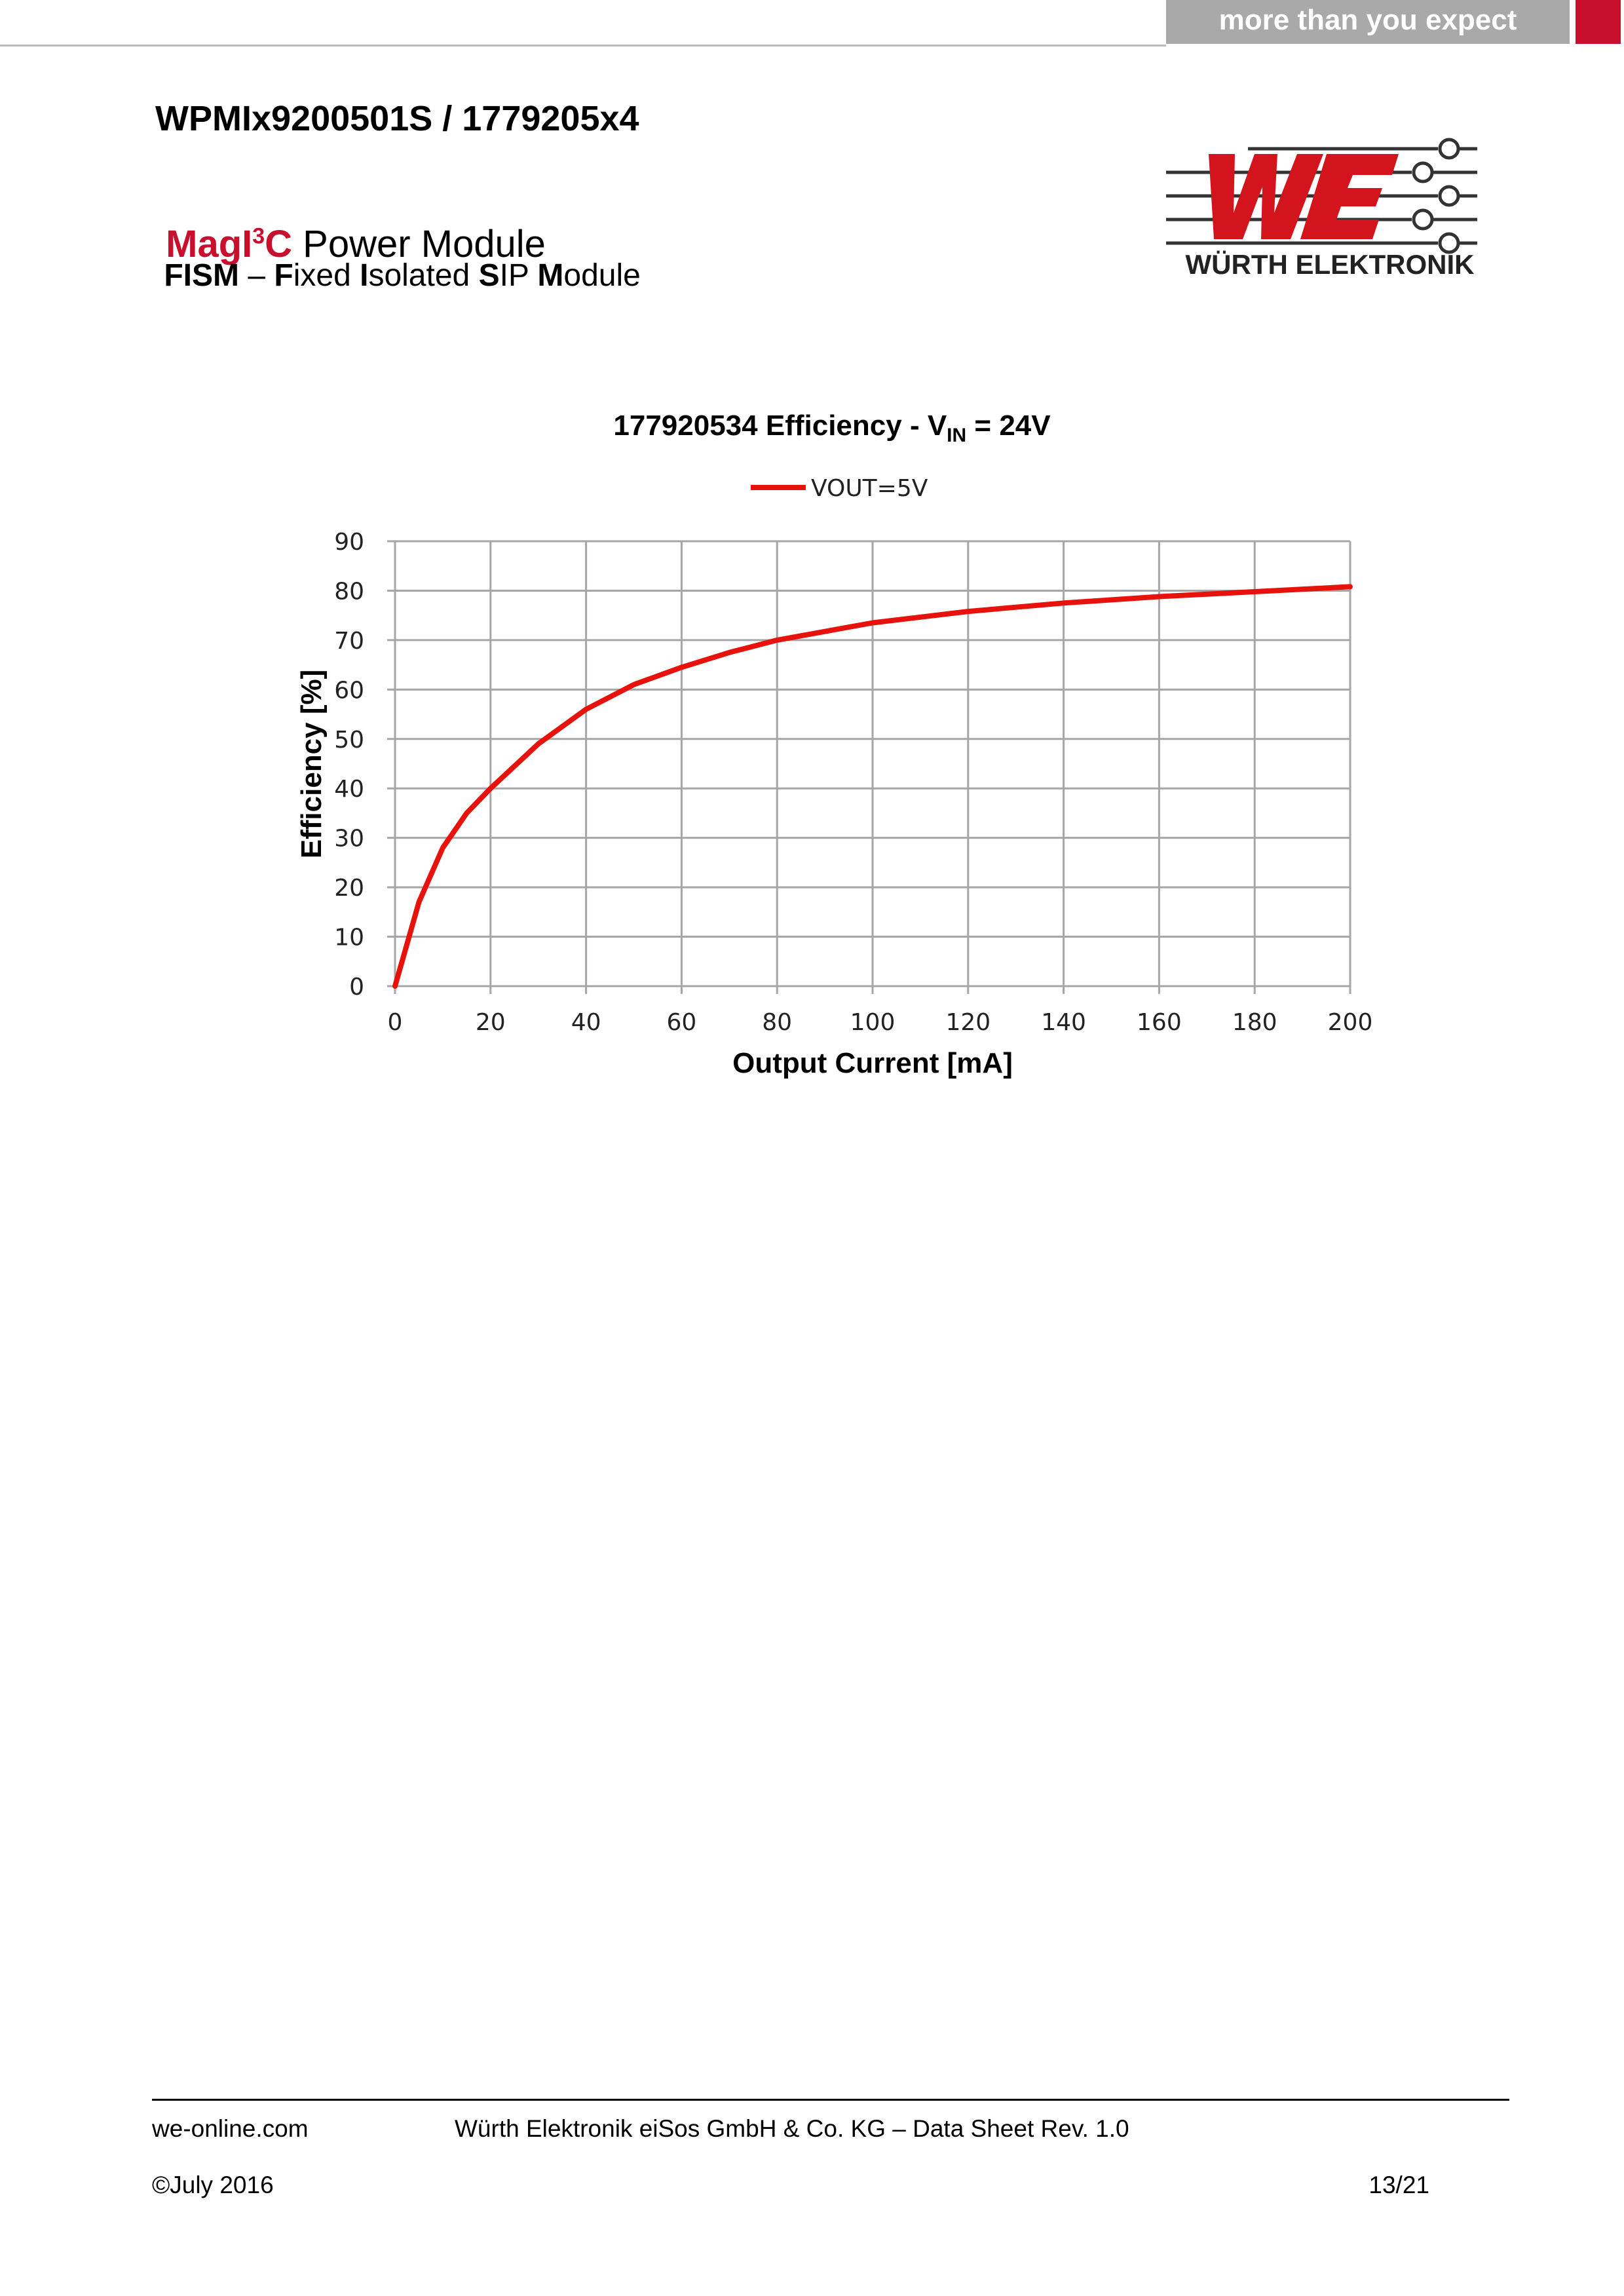 The width and height of the screenshot is (1624, 2296). What do you see at coordinates (213, 2185) in the screenshot?
I see `footer-date: ©July 2016` at bounding box center [213, 2185].